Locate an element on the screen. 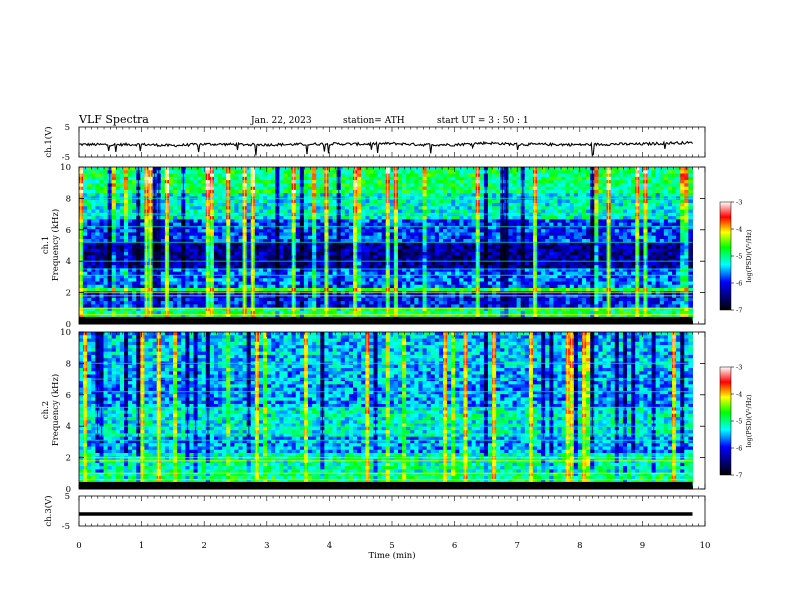 This screenshot has height=612, width=792. ch1-trace is located at coordinates (385, 148).